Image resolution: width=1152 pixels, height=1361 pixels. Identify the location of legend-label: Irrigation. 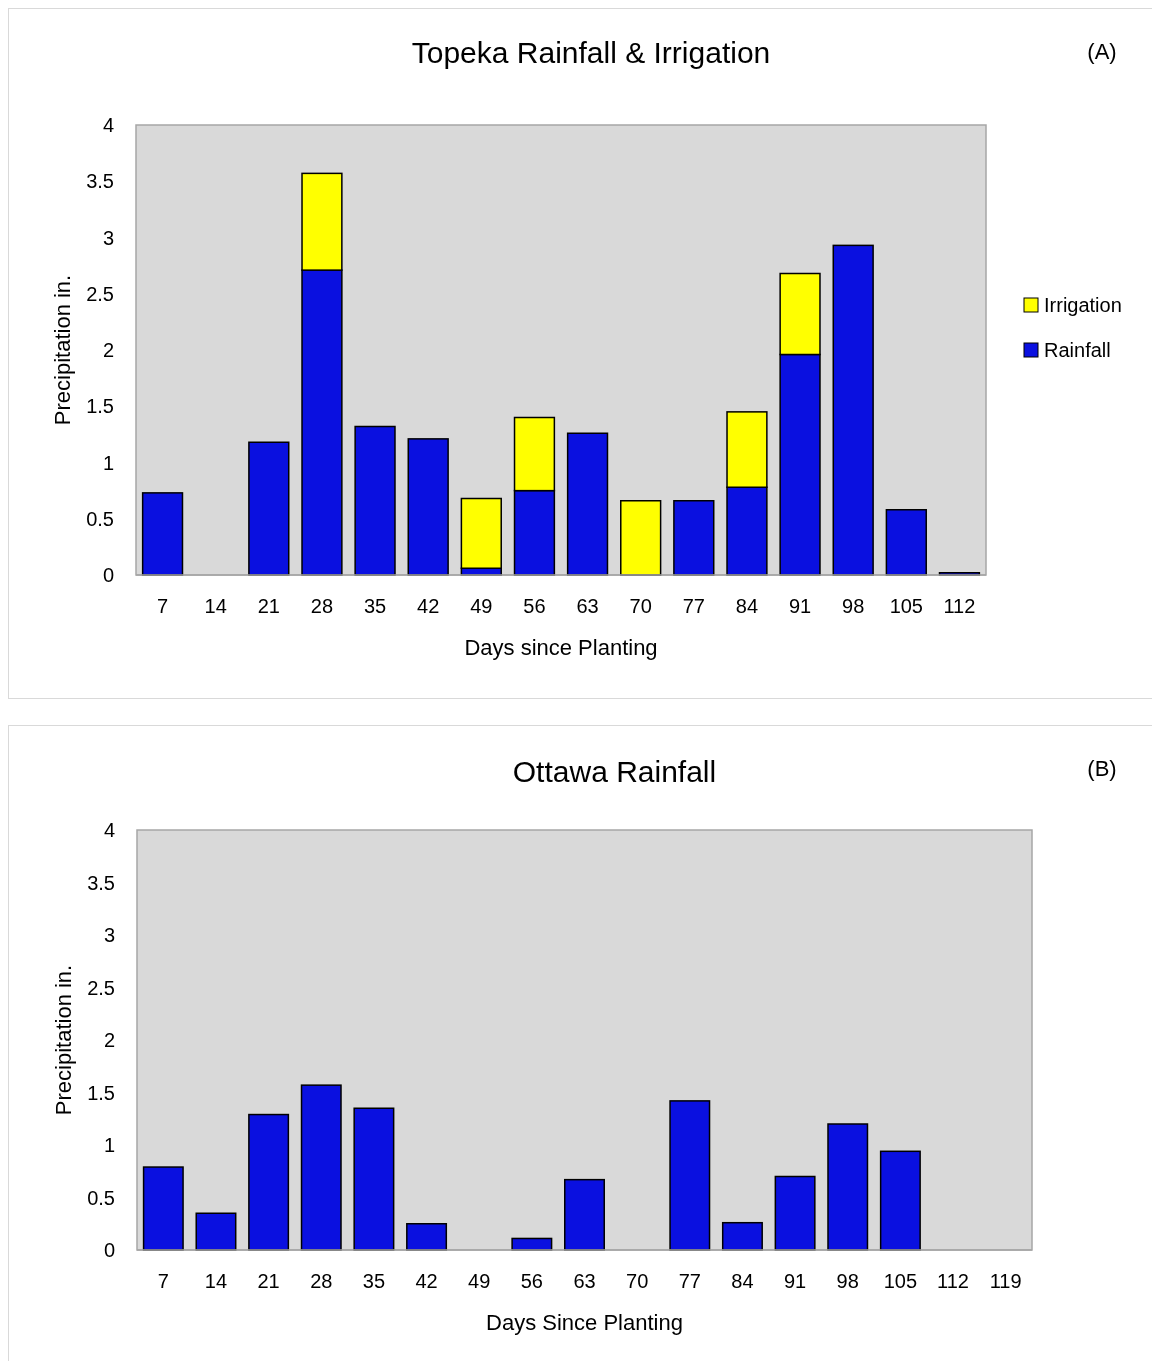
(1083, 305).